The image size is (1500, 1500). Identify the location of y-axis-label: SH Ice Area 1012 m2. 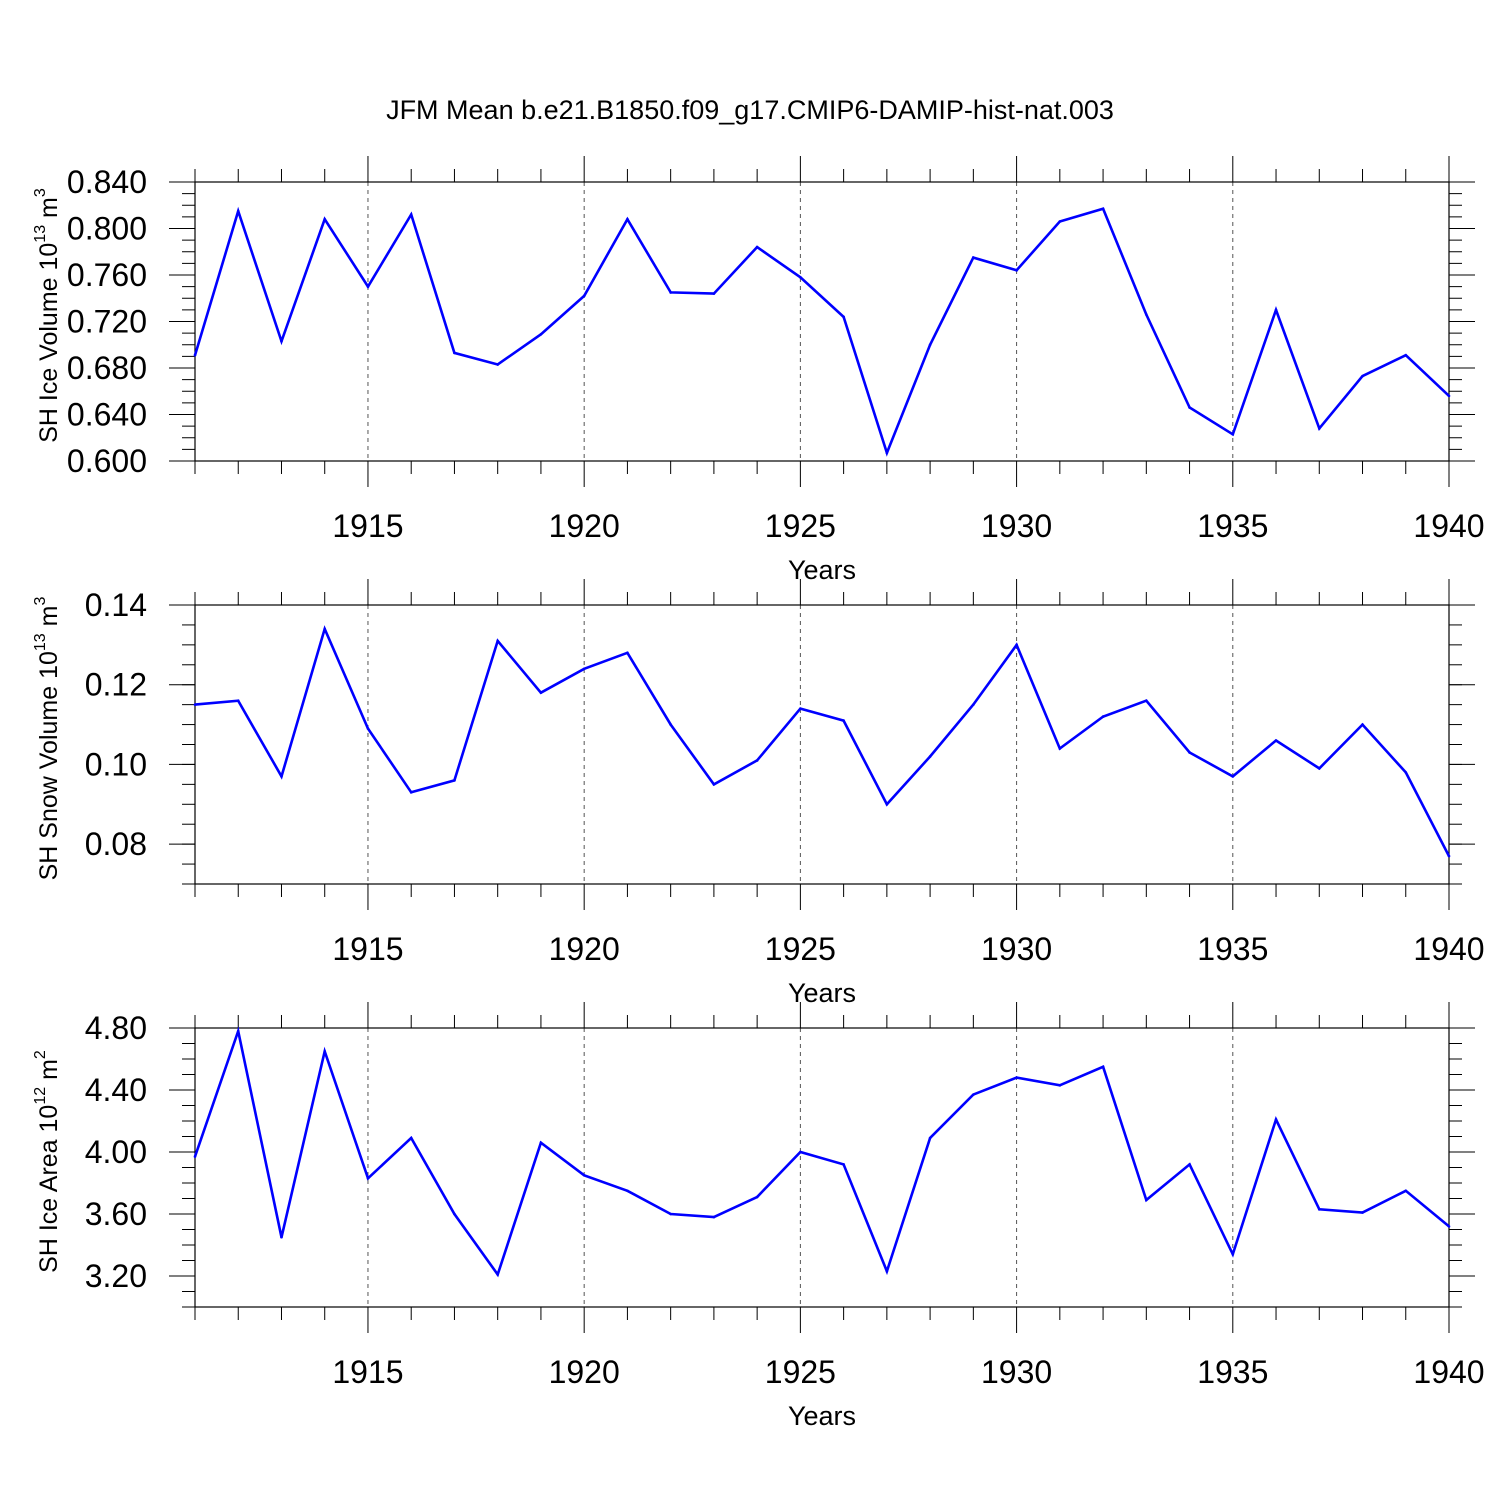
(47, 1161).